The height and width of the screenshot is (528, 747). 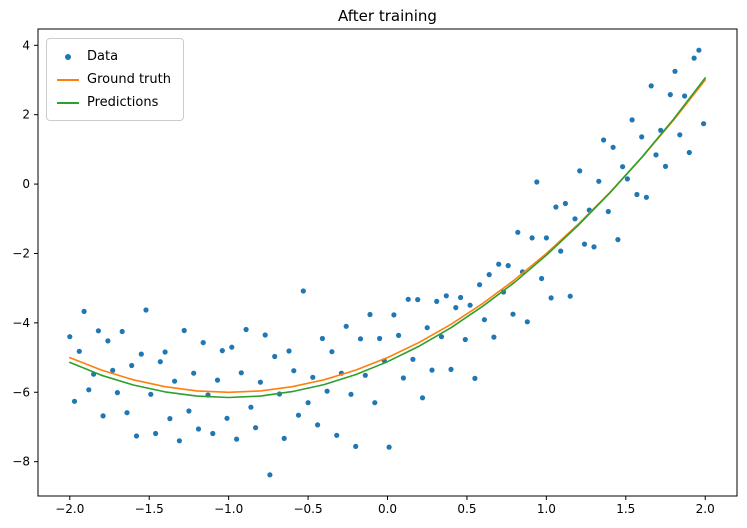 What do you see at coordinates (113, 56) in the screenshot?
I see `legend-entry-data: Data` at bounding box center [113, 56].